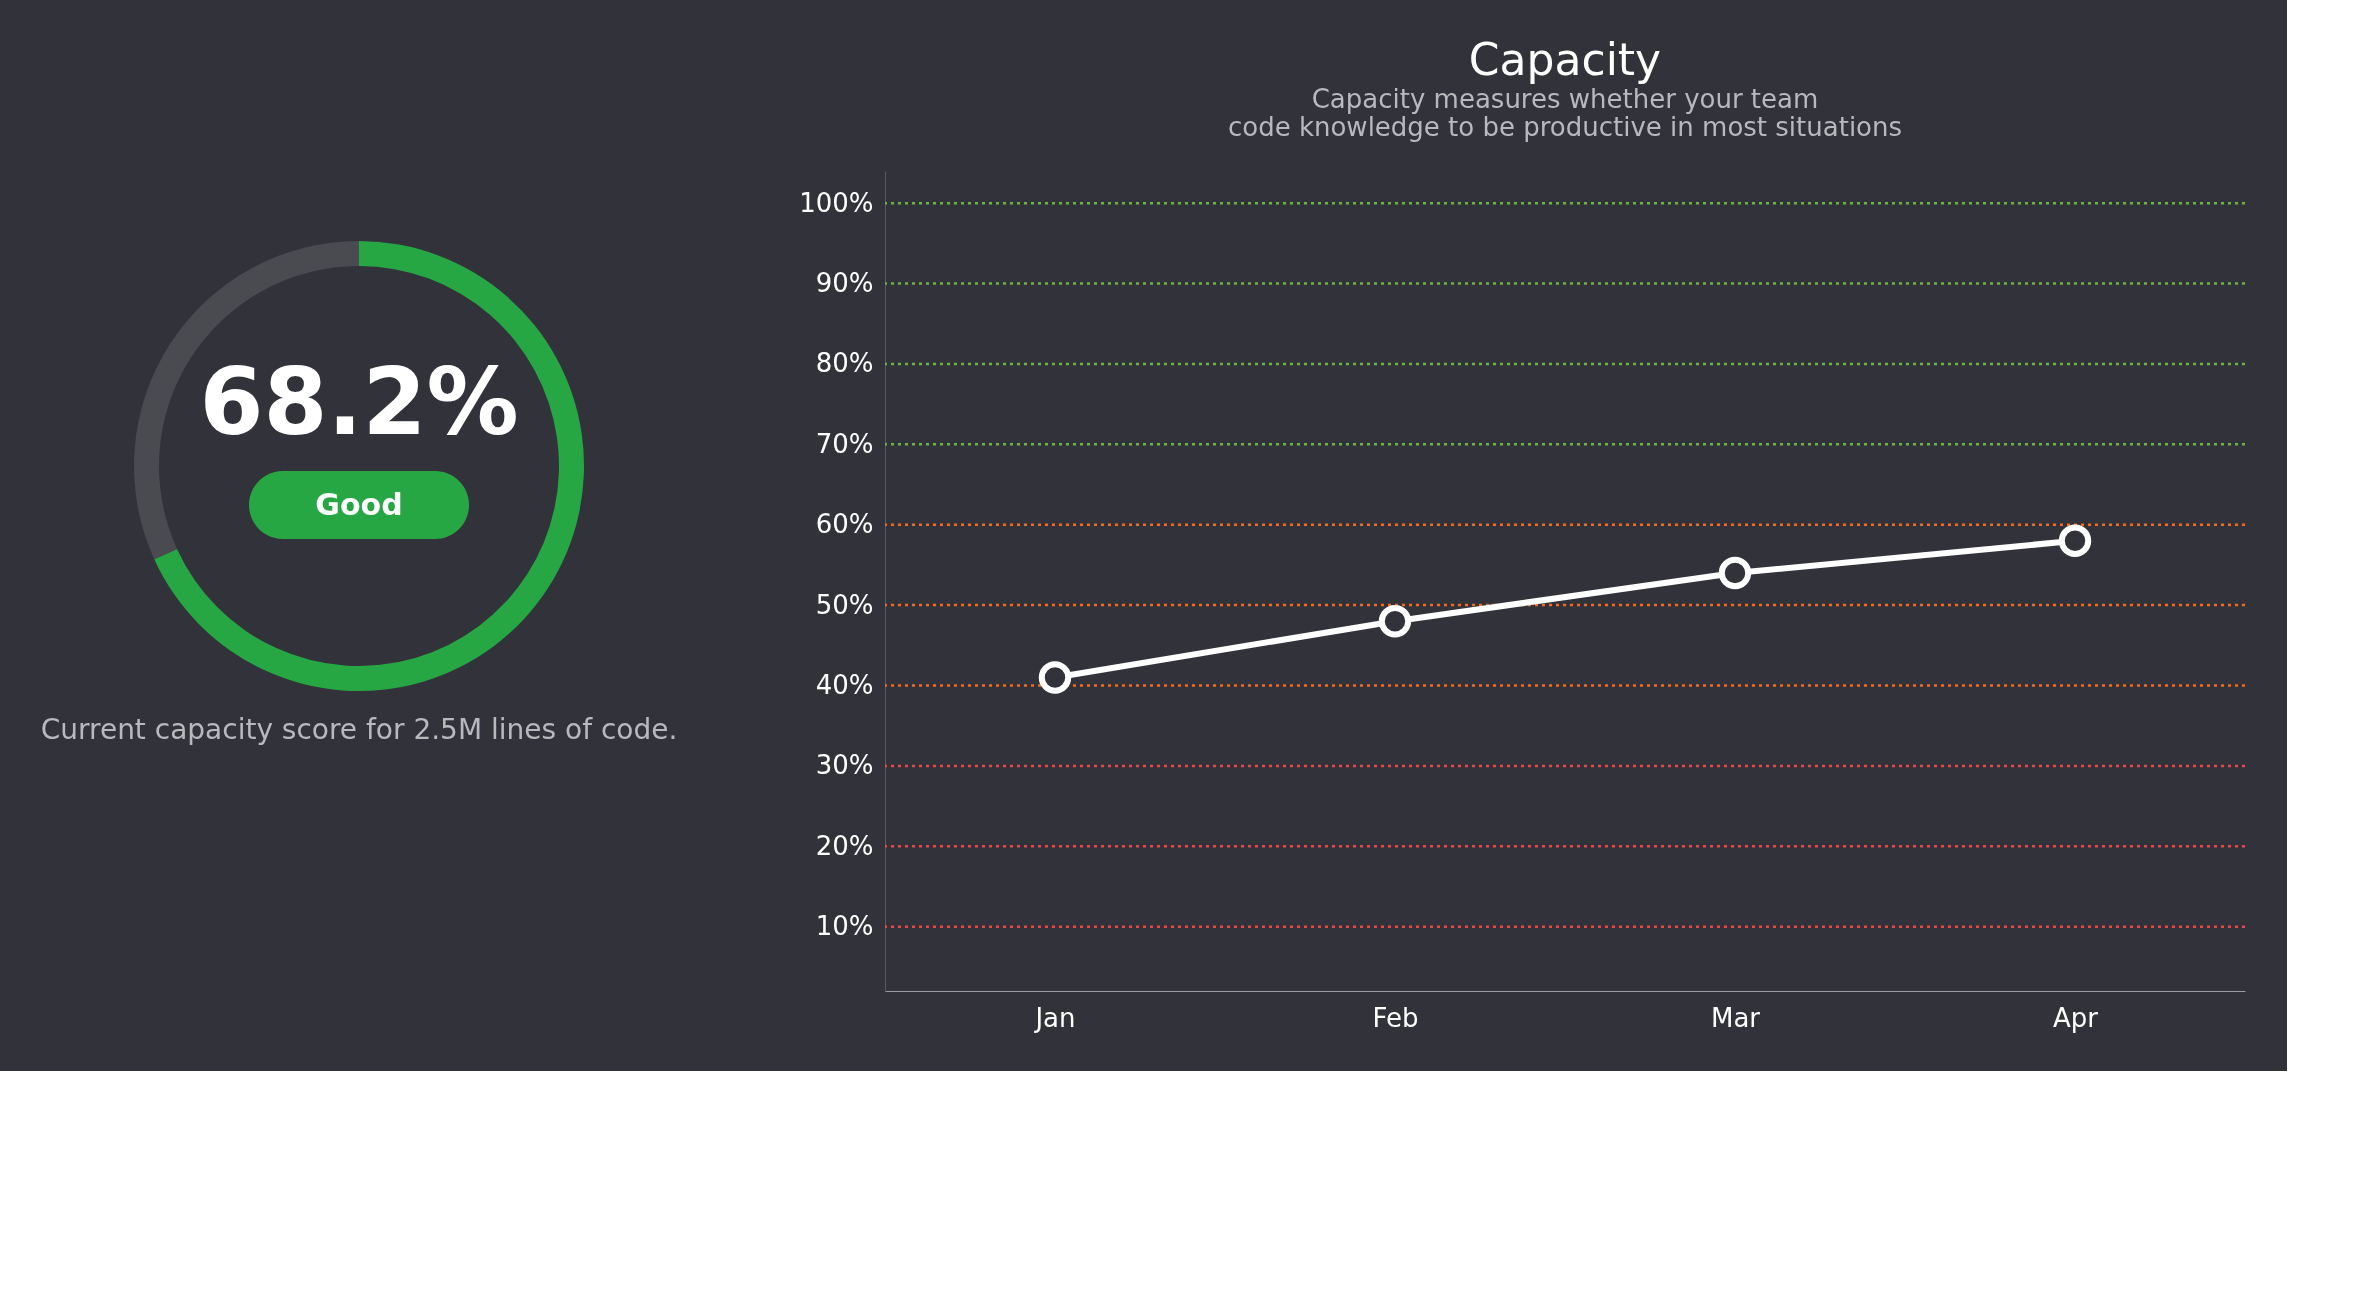 Image resolution: width=2360 pixels, height=1308 pixels. Describe the element at coordinates (844, 926) in the screenshot. I see `y-tick-label: 10%` at that location.